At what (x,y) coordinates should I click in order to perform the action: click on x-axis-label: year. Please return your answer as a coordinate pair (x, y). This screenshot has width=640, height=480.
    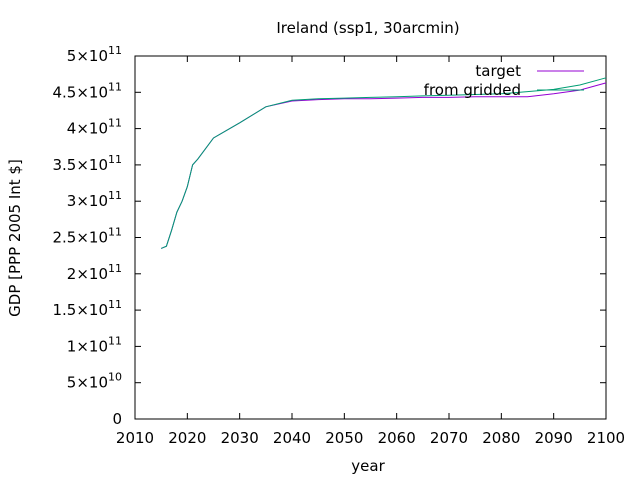
    Looking at the image, I should click on (368, 466).